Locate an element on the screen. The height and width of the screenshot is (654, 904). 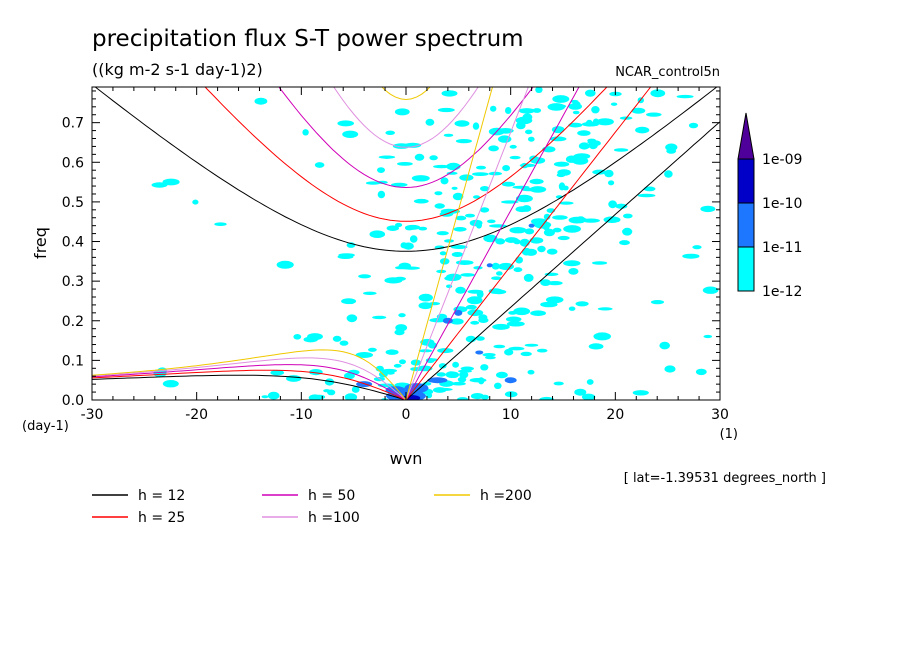
x-tick-label: 30 is located at coordinates (720, 415).